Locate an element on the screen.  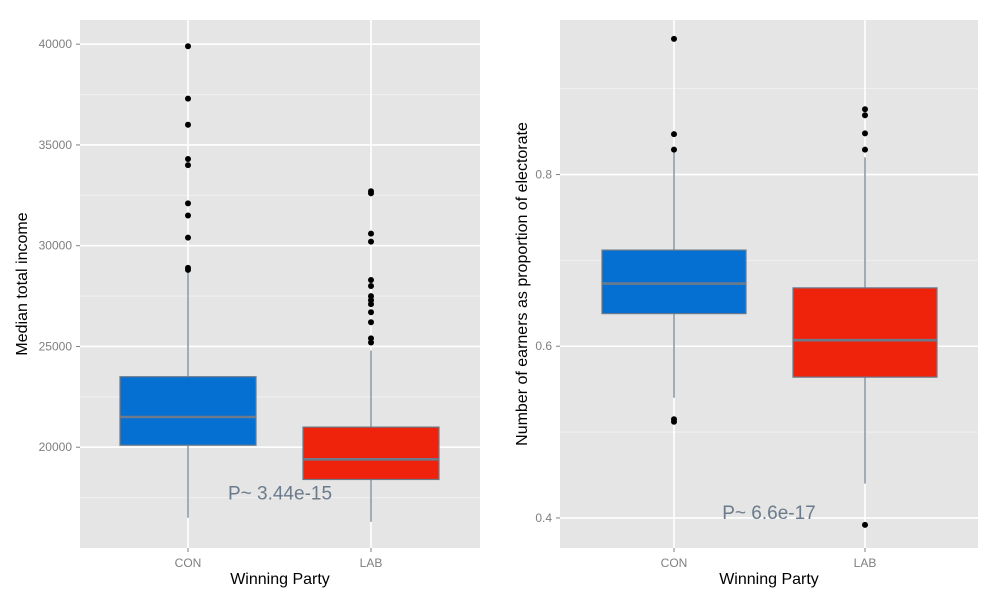
left-y-ticks: 20000 25000 30000 35000 40000 is located at coordinates (59, 245).